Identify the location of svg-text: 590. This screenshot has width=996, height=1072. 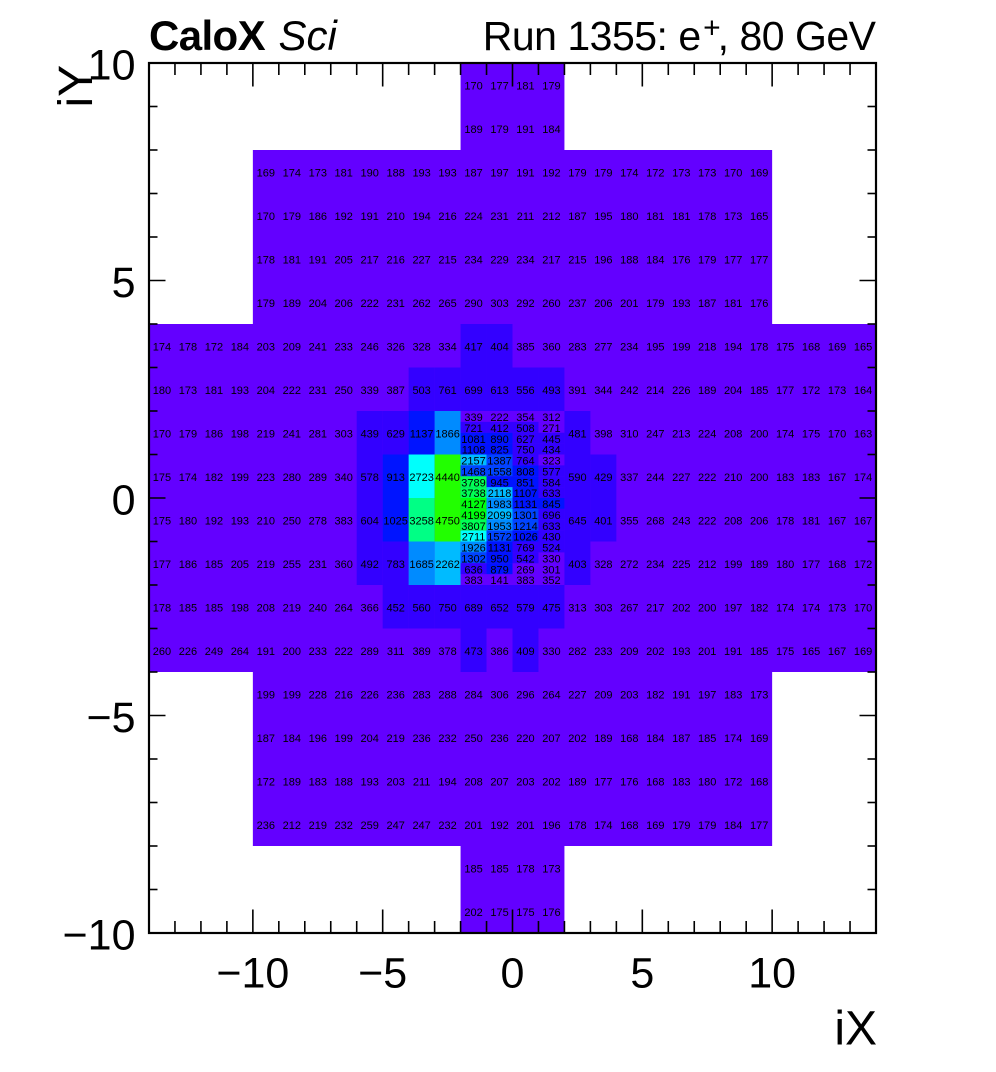
(577, 478).